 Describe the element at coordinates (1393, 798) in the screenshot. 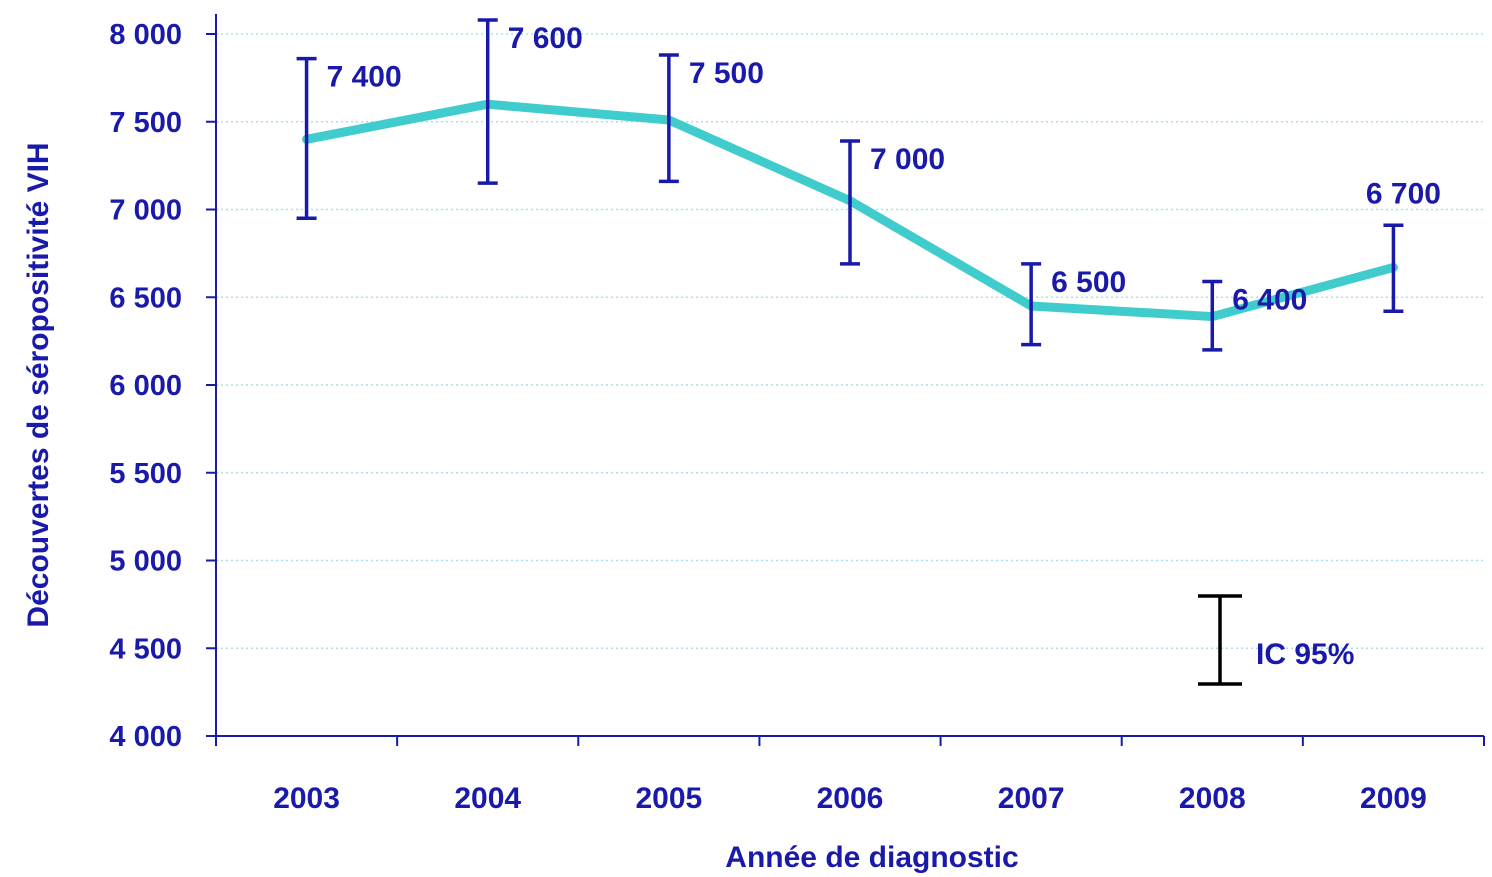

I see `x-tick-label: 2009` at that location.